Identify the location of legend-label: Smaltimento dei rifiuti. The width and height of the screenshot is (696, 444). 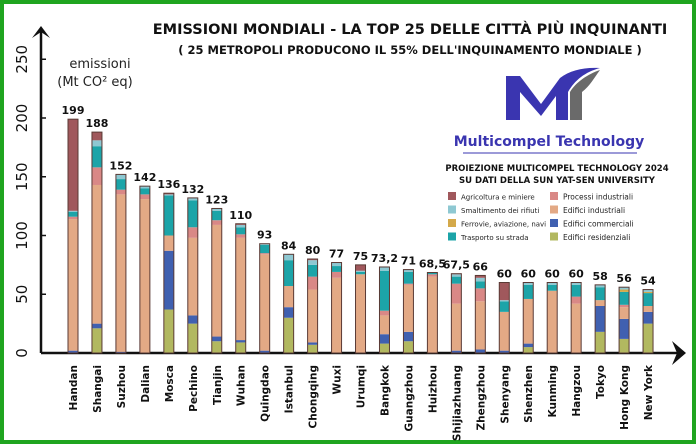
(500, 211).